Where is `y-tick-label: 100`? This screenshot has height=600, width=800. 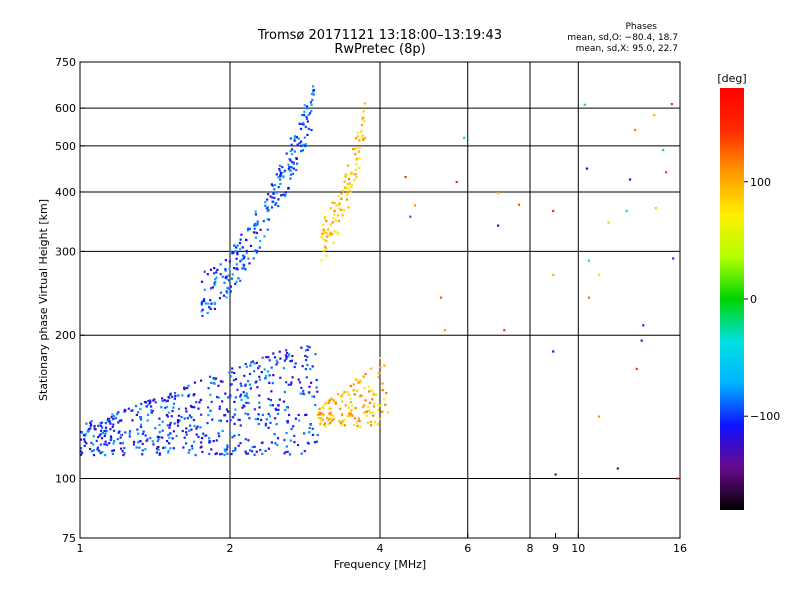 y-tick-label: 100 is located at coordinates (65, 479).